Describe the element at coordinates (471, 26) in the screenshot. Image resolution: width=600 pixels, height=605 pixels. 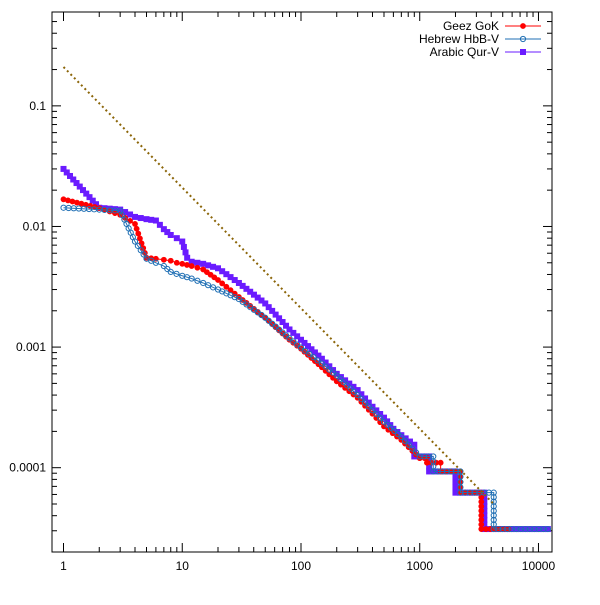
I see `legend-label: Geez GoK` at that location.